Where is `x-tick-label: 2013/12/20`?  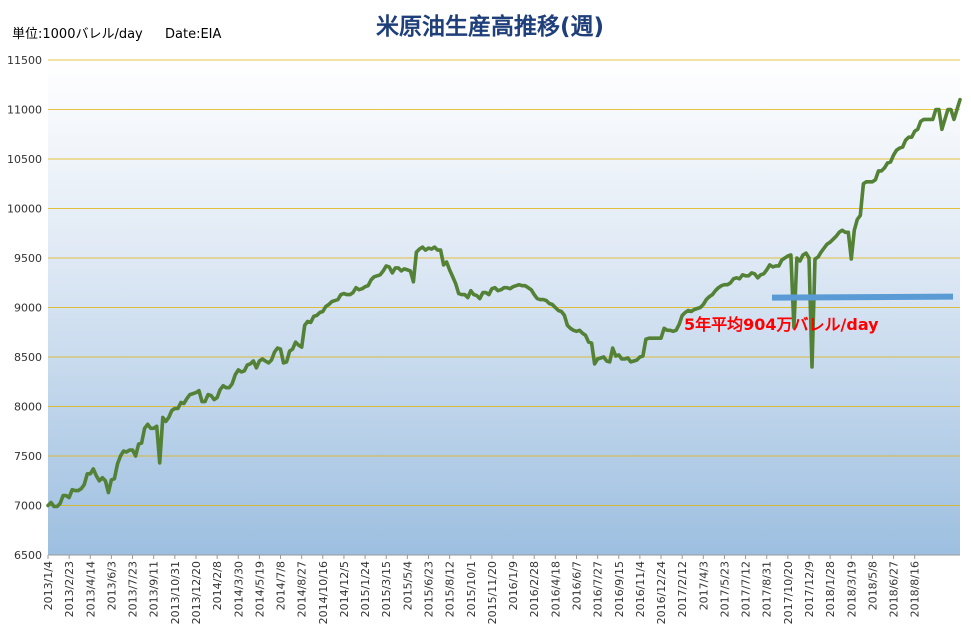 x-tick-label: 2013/12/20 is located at coordinates (196, 592).